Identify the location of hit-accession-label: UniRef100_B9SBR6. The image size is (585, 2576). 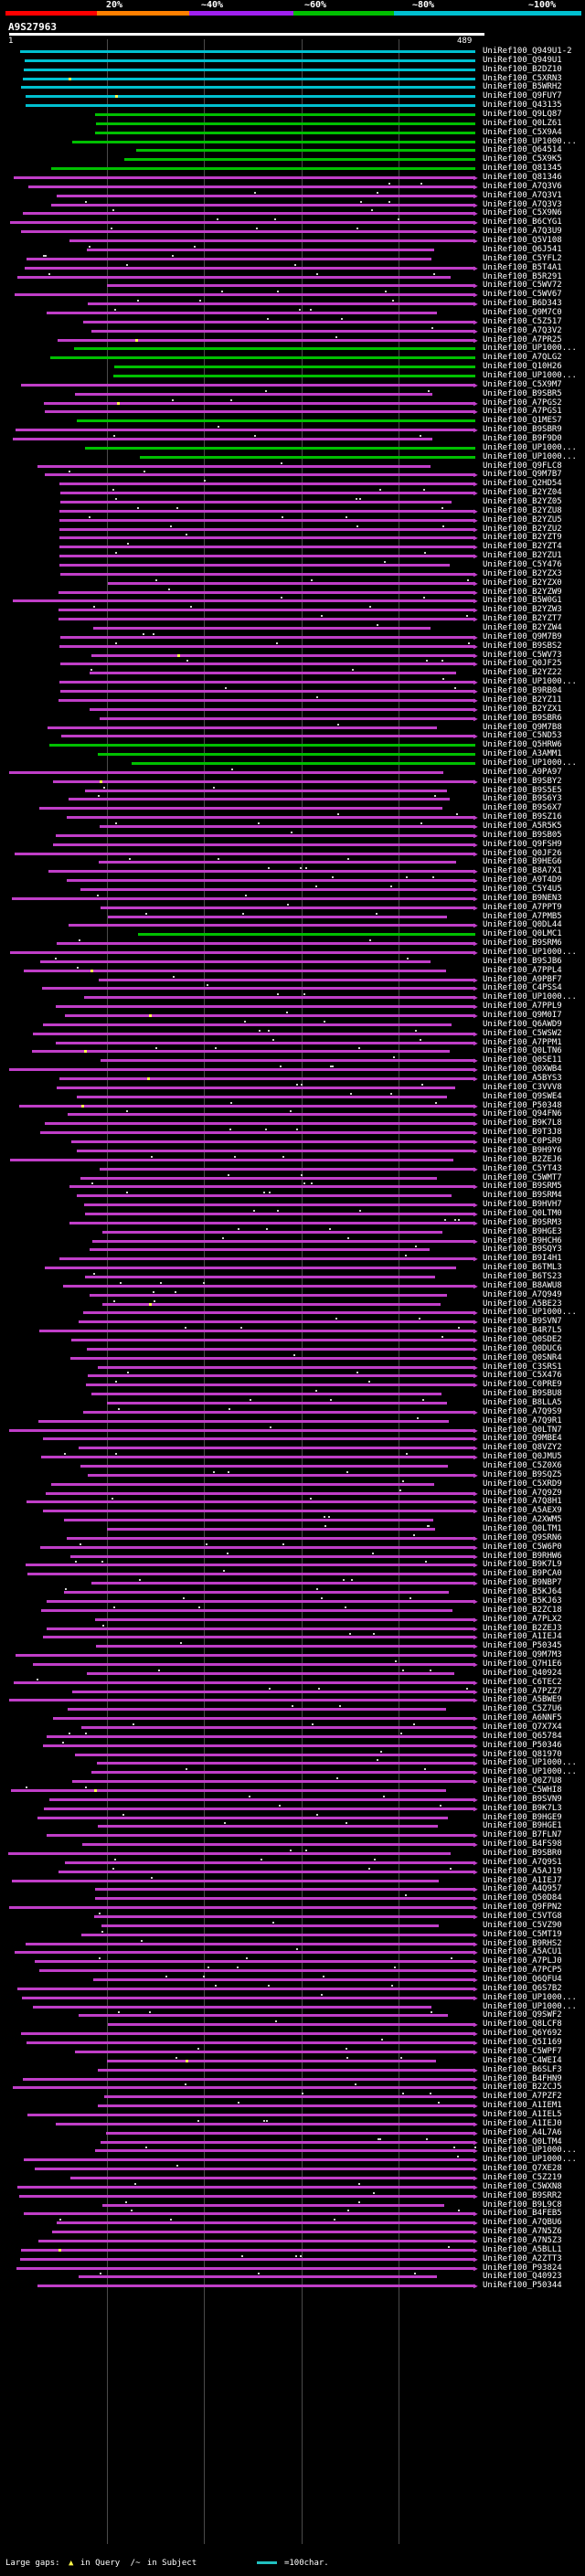
(522, 718).